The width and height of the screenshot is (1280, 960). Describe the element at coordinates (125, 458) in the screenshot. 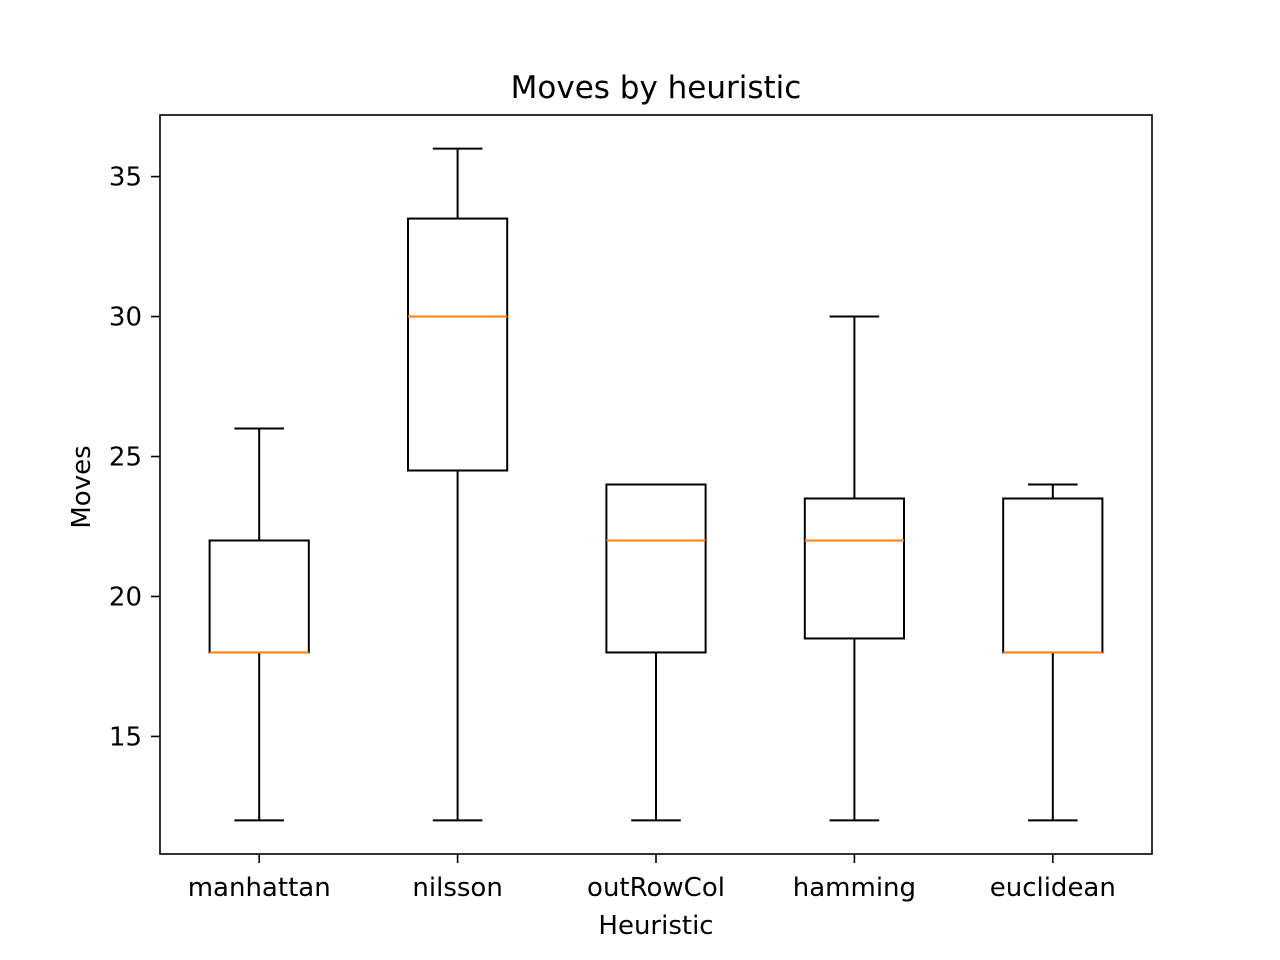

I see `y-tick-label: 25` at that location.